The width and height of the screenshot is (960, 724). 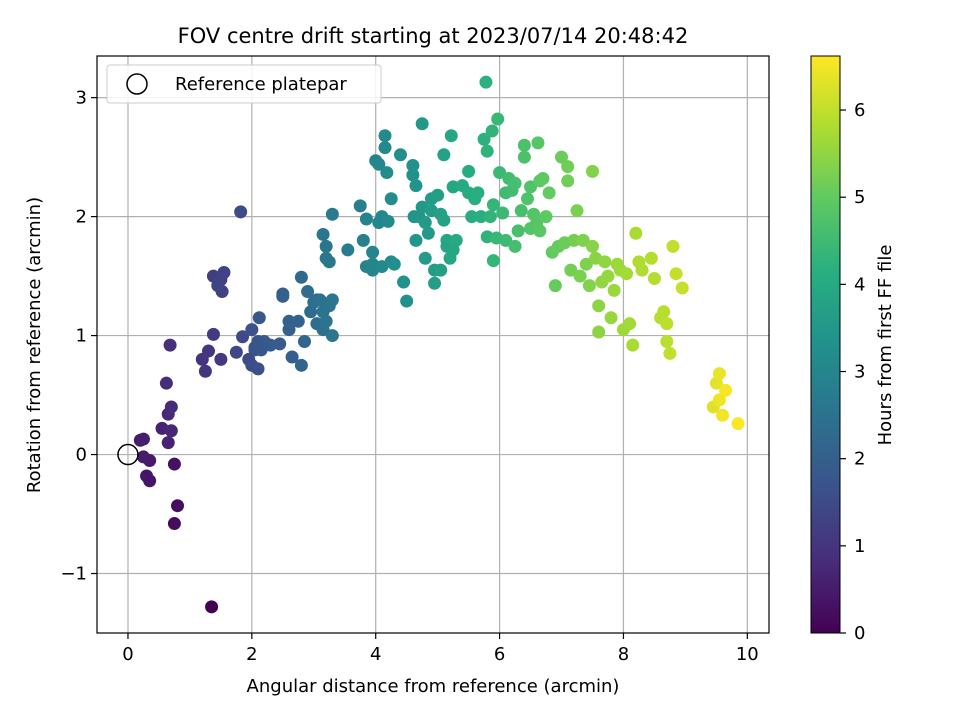 What do you see at coordinates (859, 459) in the screenshot?
I see `colorbar-tick-label: 2` at bounding box center [859, 459].